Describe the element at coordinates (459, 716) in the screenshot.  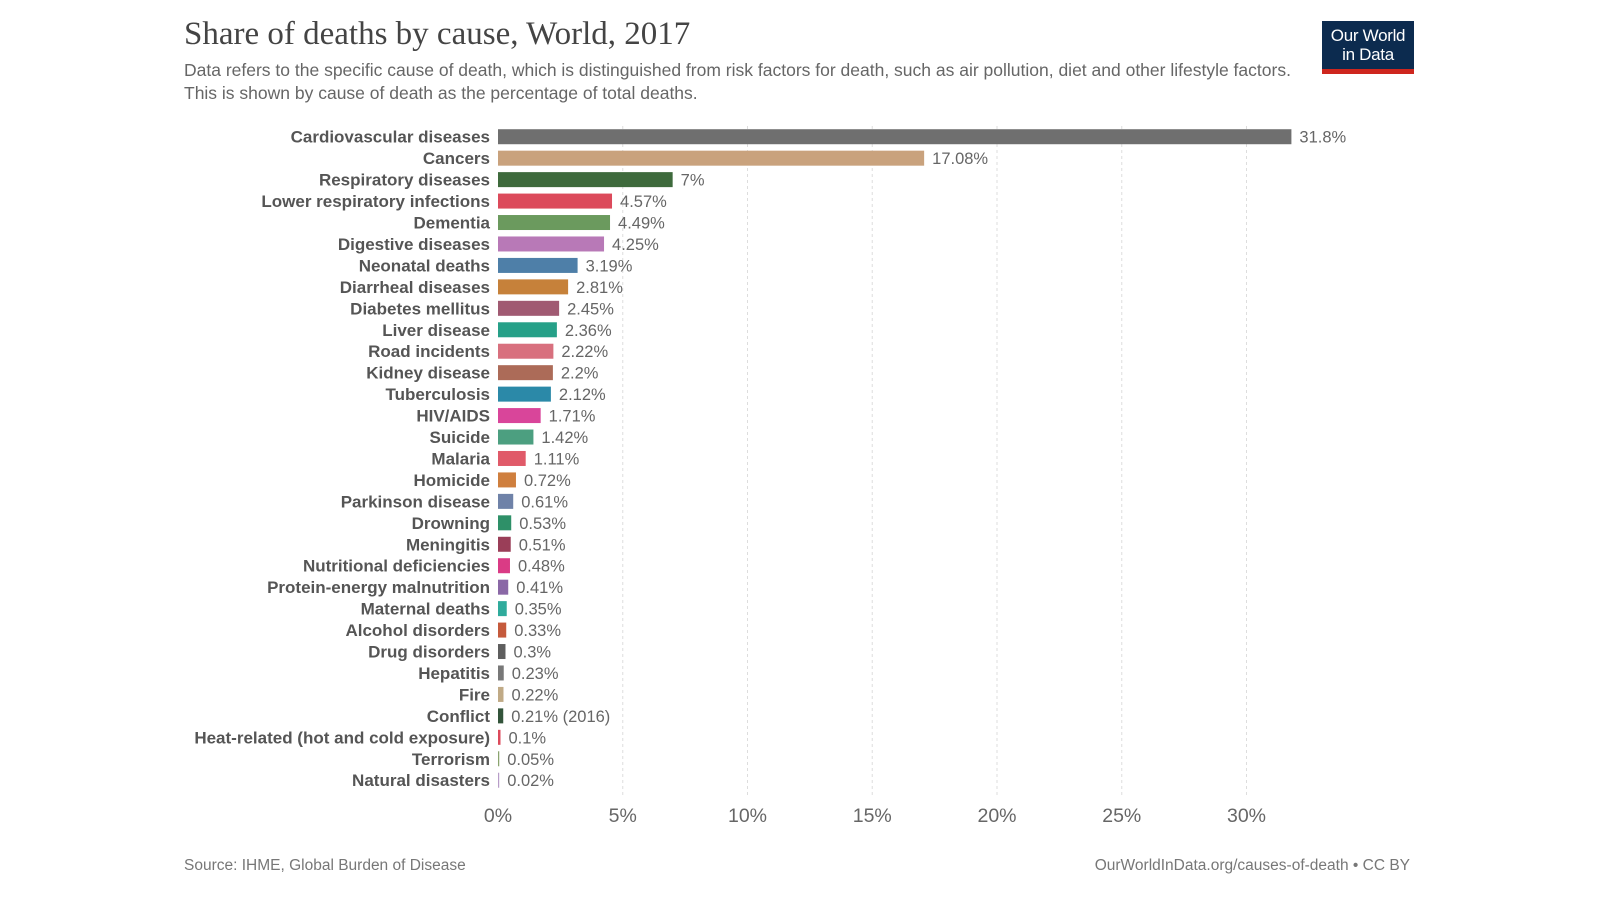
I see `category-label: Conflict` at that location.